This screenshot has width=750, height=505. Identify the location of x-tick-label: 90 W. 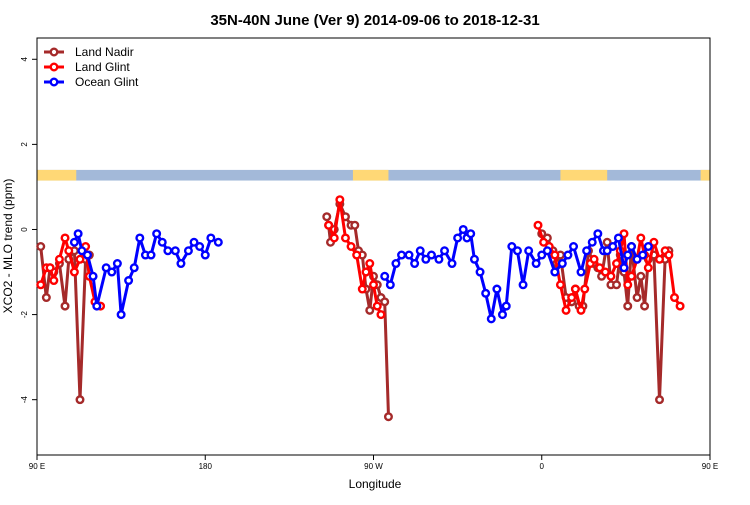
(373, 466).